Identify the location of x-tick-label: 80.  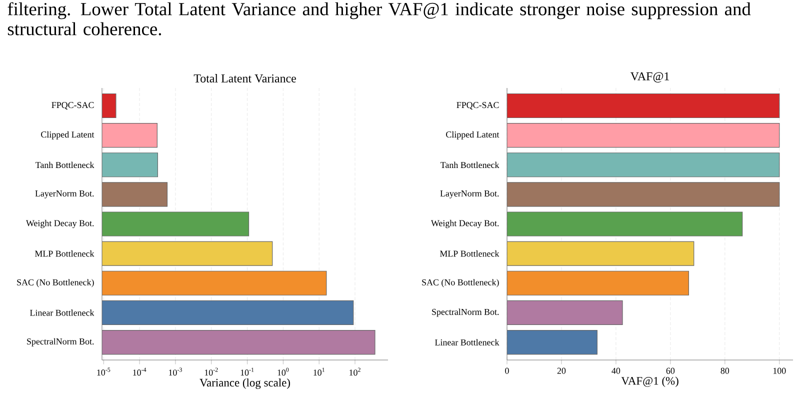
(725, 371).